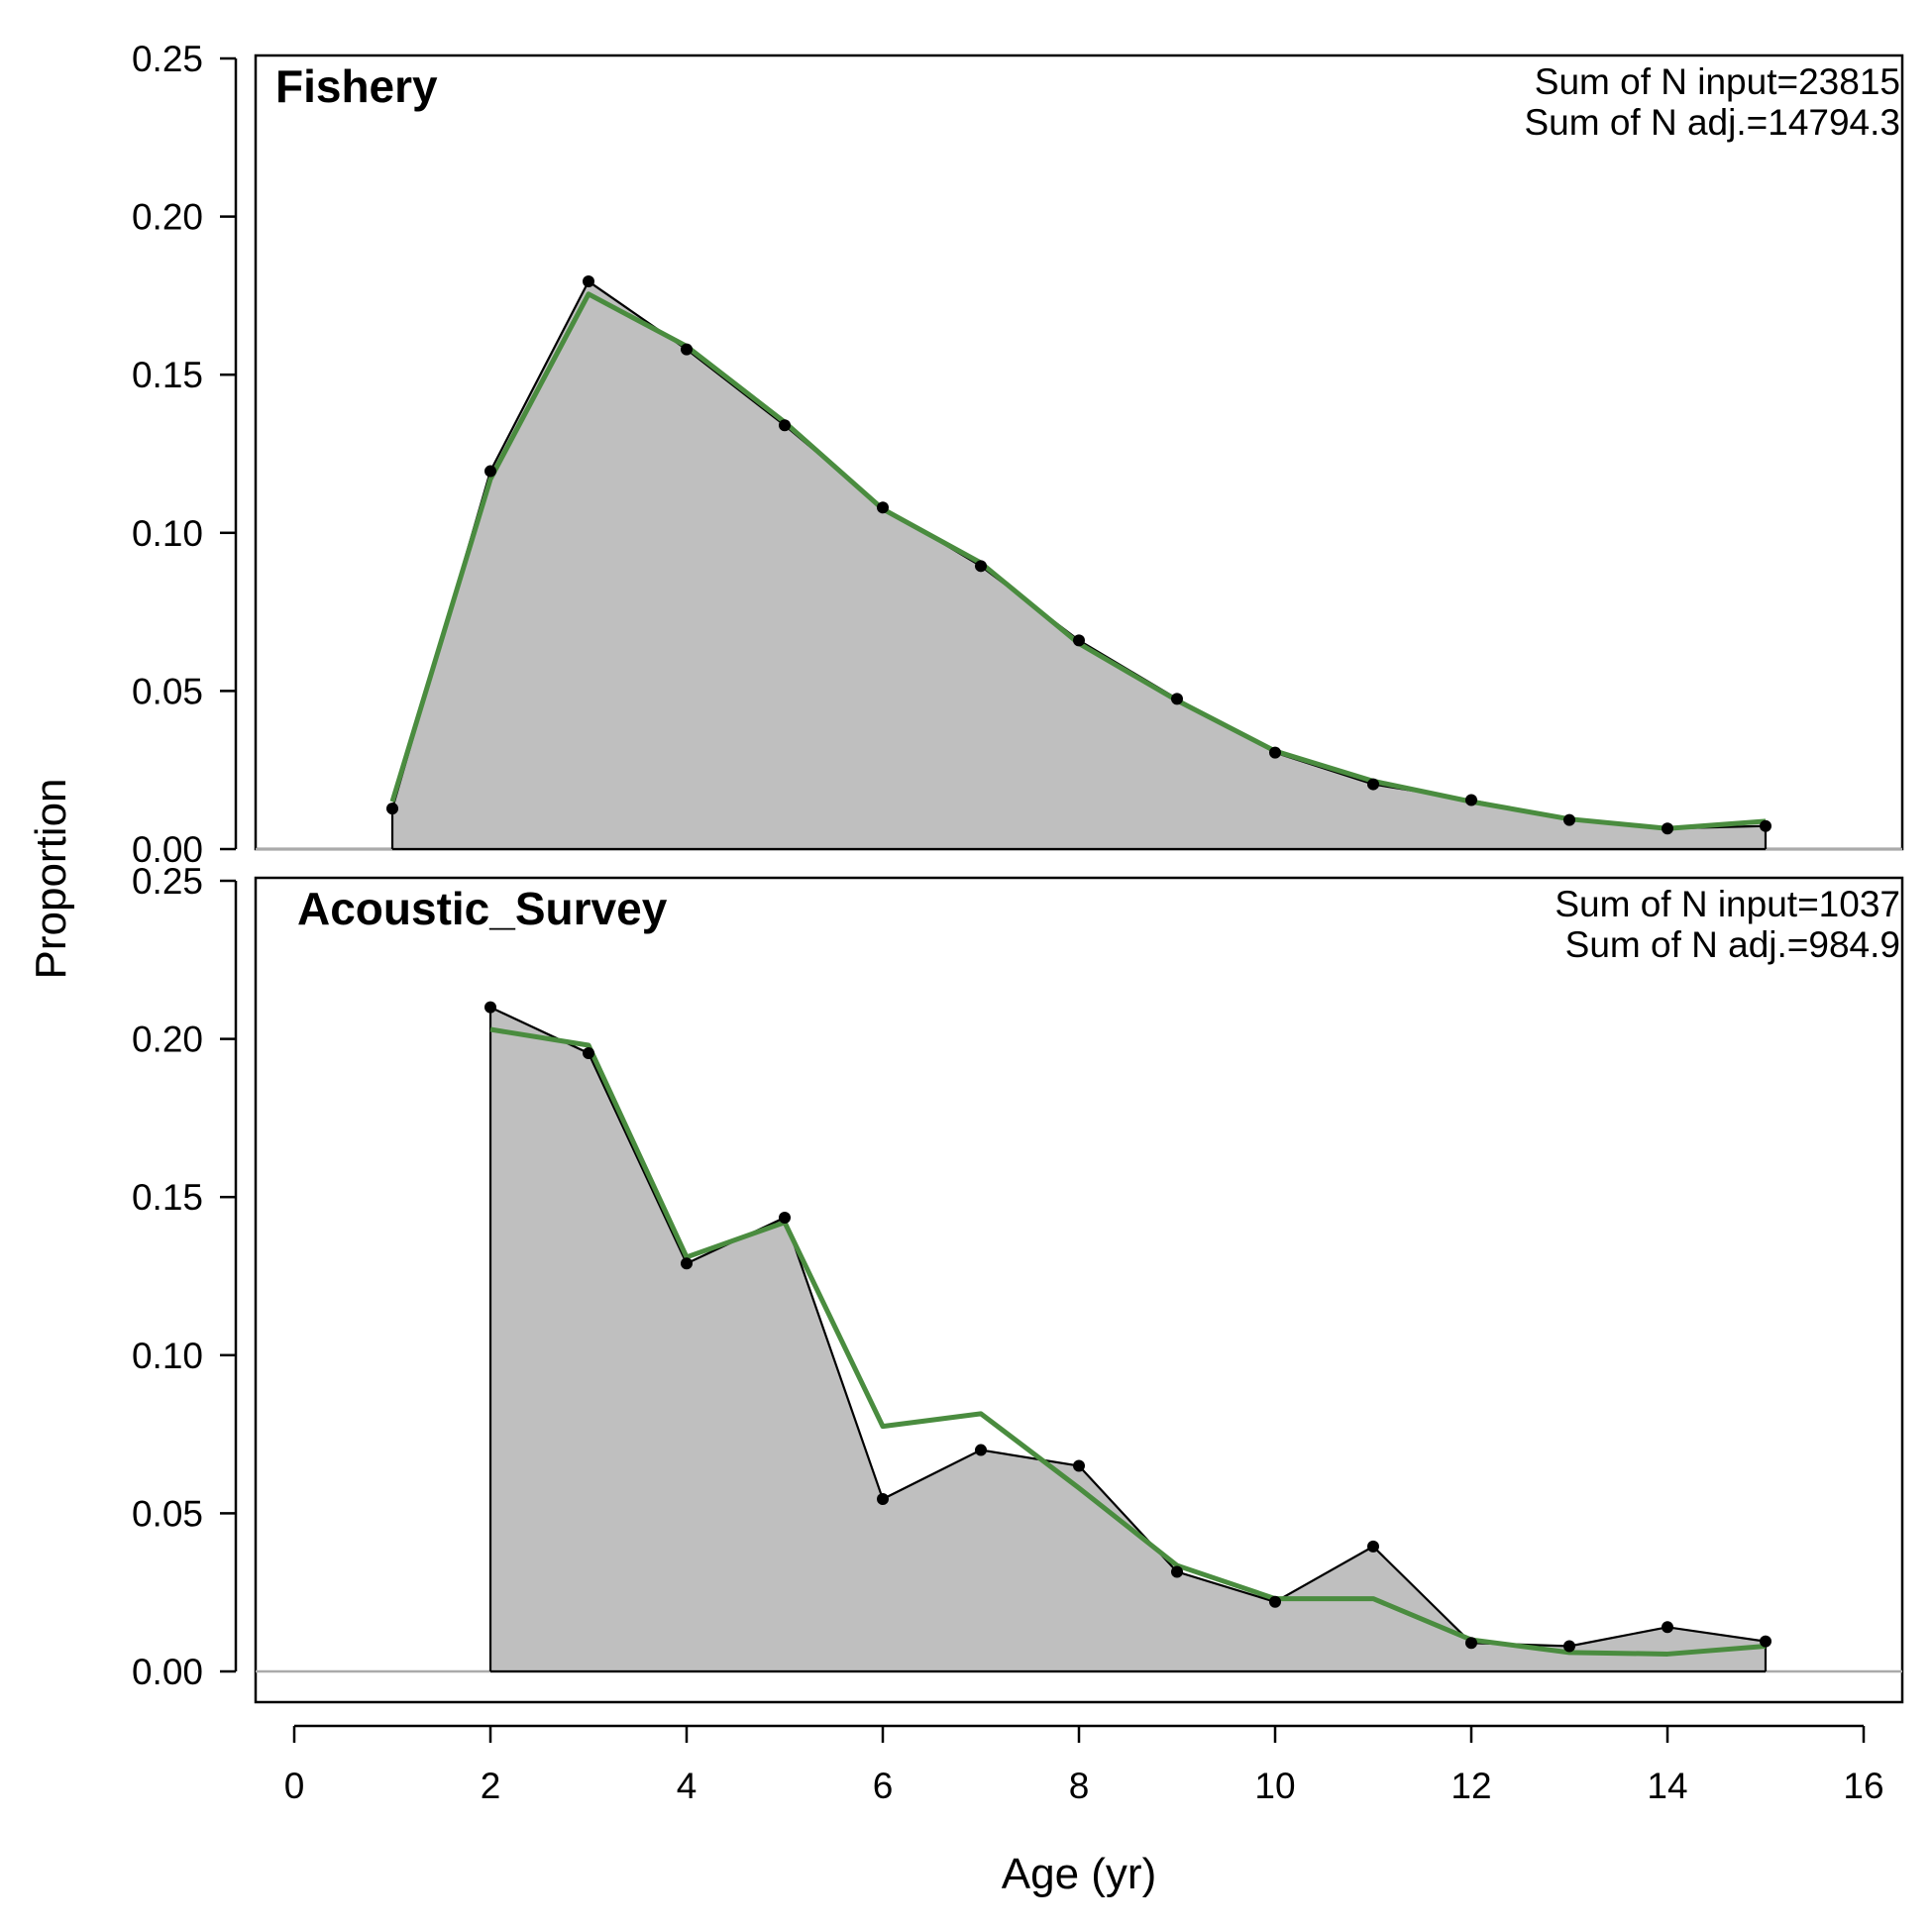 Image resolution: width=1932 pixels, height=1932 pixels. Describe the element at coordinates (687, 1786) in the screenshot. I see `x-tick-label: 4` at that location.